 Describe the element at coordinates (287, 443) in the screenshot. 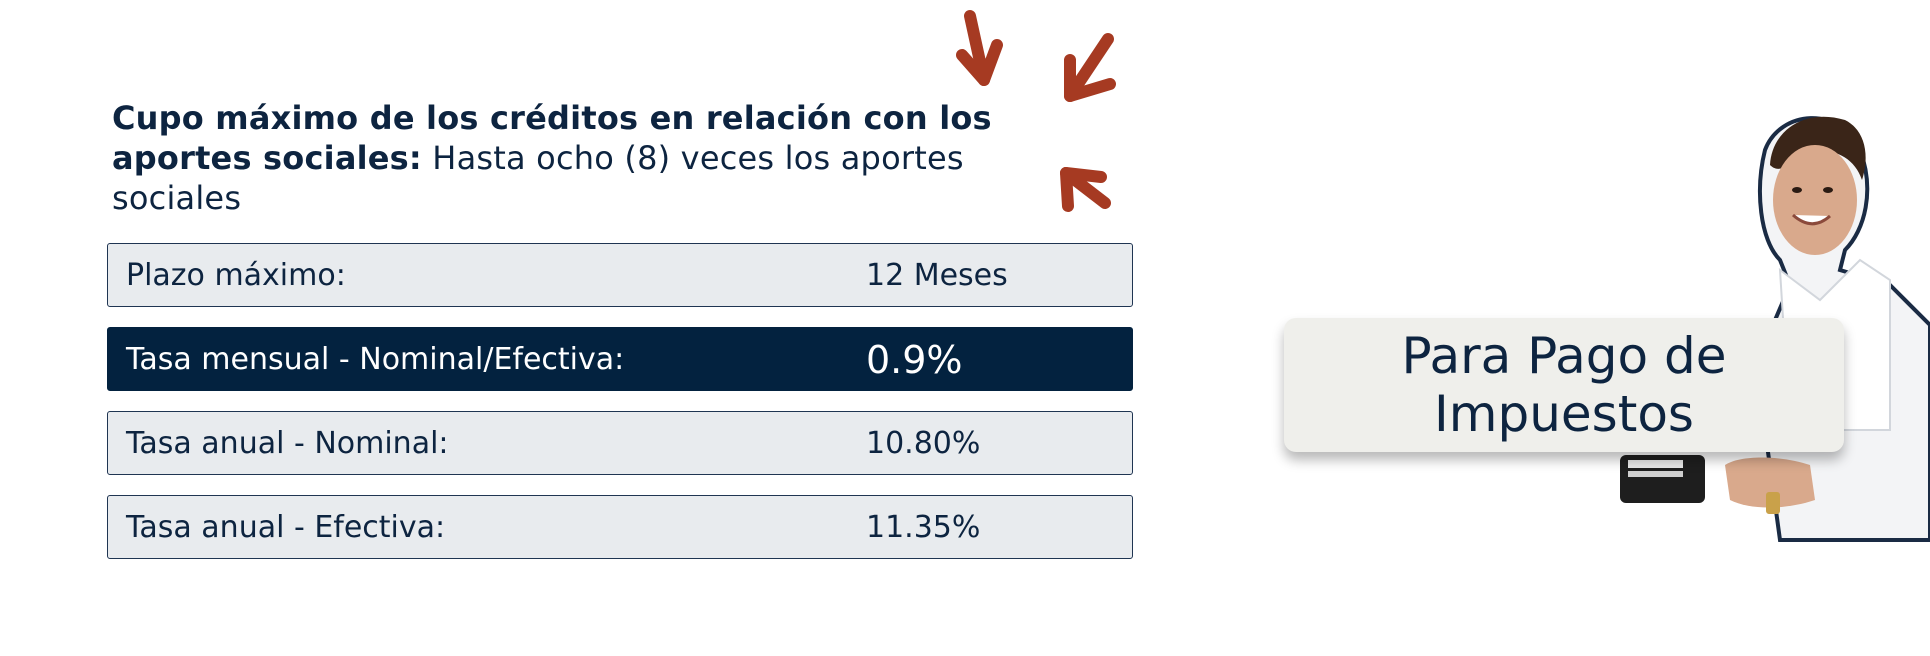

I see `row-label: Tasa anual - Nominal:` at that location.